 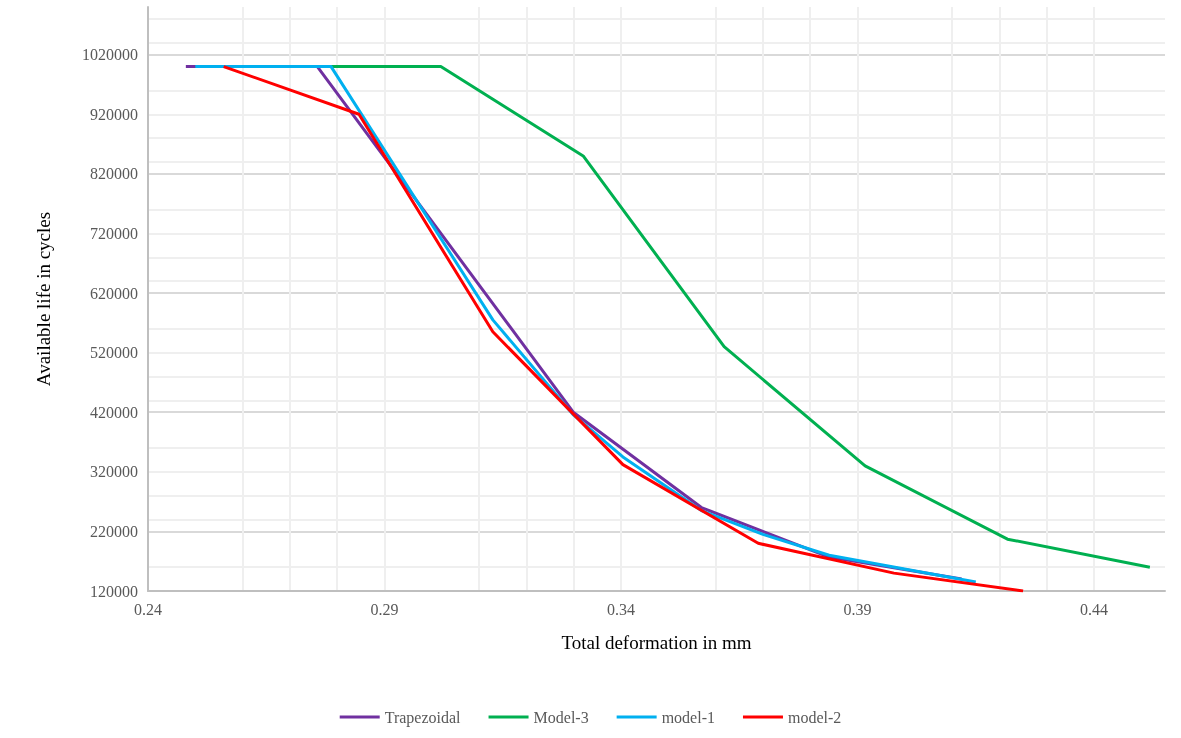 I want to click on y-tick-label: 820000, so click(x=114, y=174).